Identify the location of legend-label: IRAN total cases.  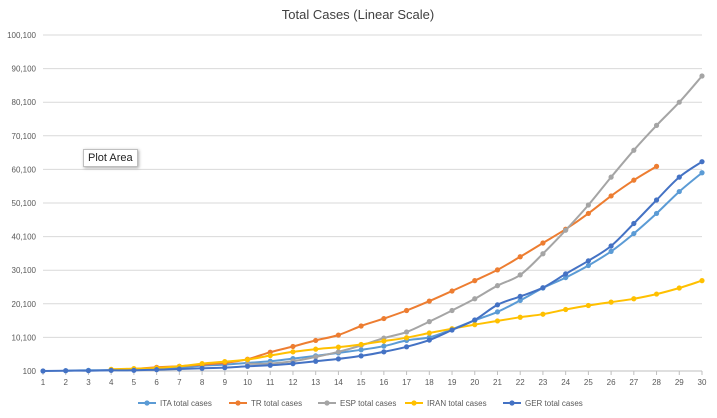
(457, 403).